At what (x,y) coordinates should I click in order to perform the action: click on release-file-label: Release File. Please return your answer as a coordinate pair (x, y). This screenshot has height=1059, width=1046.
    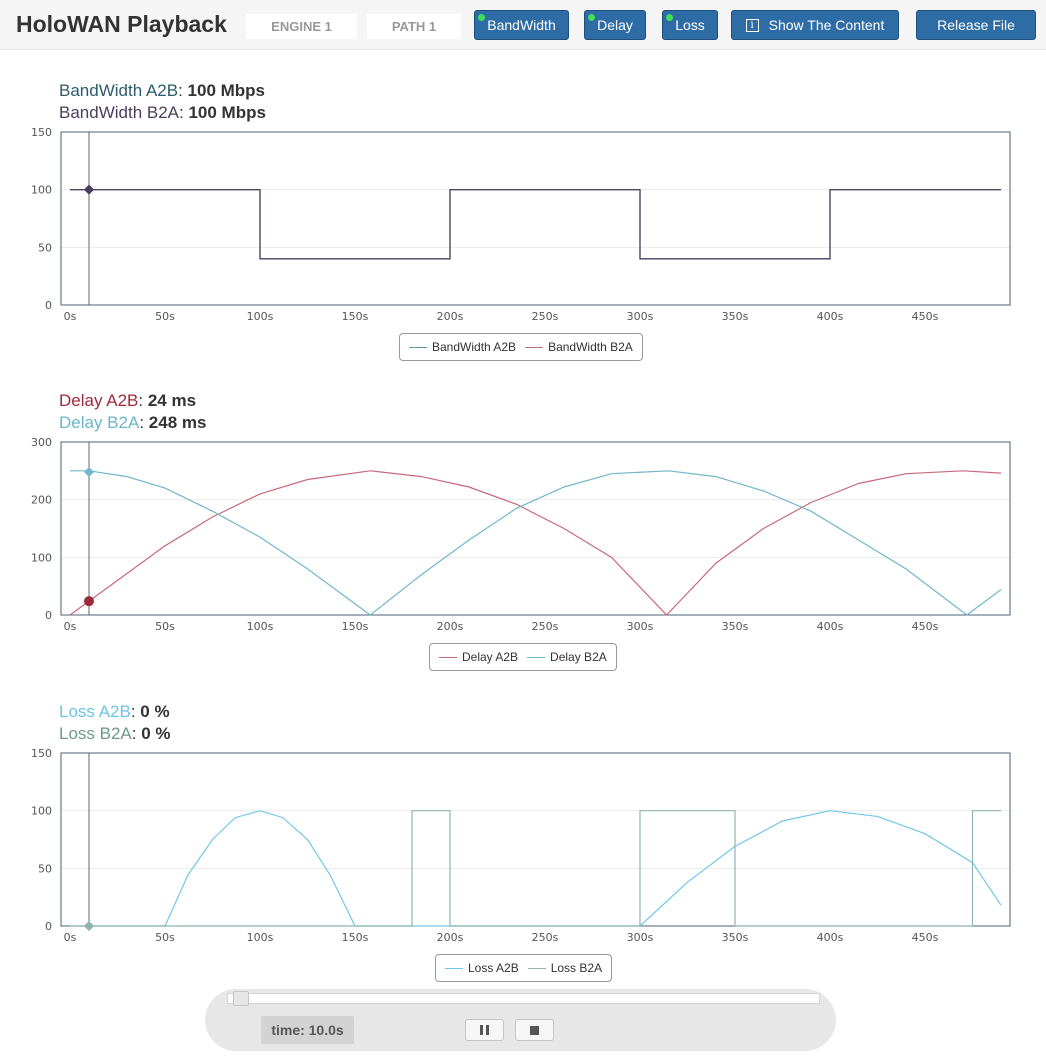
    Looking at the image, I should click on (976, 25).